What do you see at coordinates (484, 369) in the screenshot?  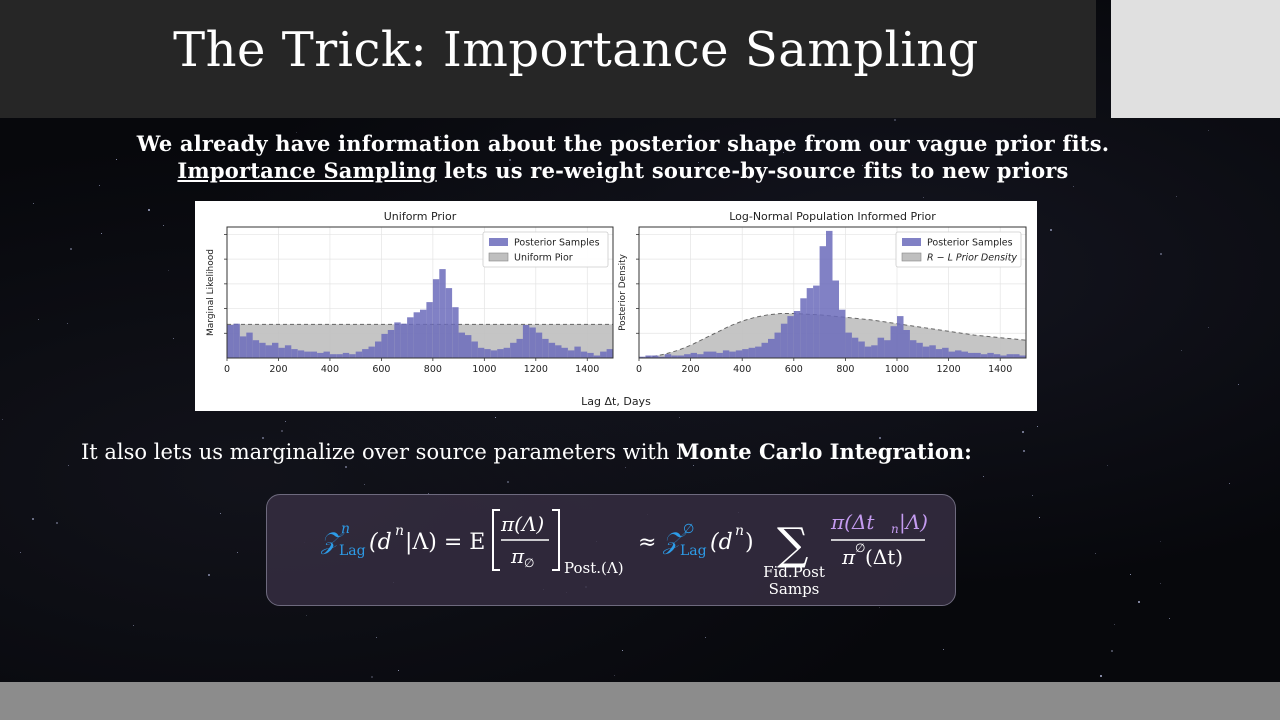 I see `x-tick-label: 1000` at bounding box center [484, 369].